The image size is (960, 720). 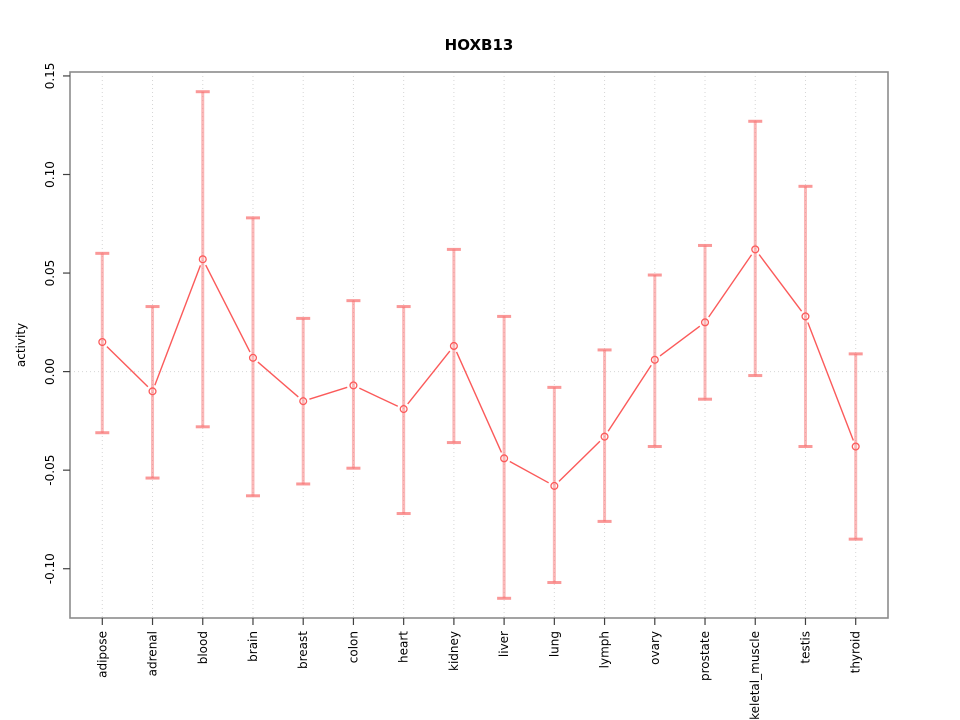 I want to click on y-tick-label: 0.10, so click(x=50, y=174).